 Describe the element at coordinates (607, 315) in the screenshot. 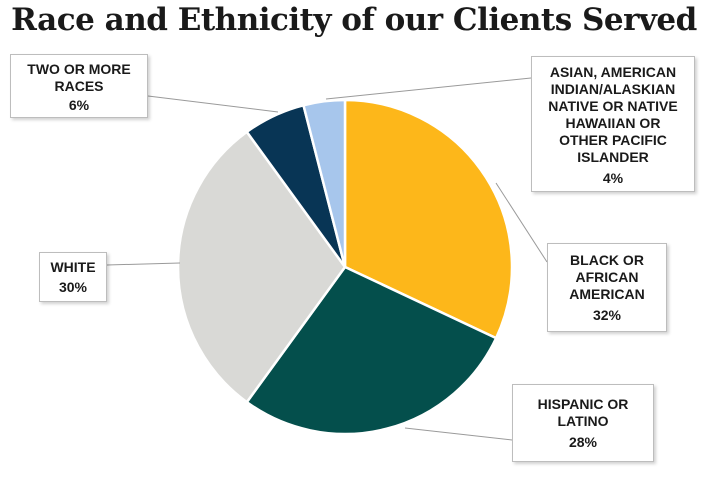

I see `callout-percent: 32%` at that location.